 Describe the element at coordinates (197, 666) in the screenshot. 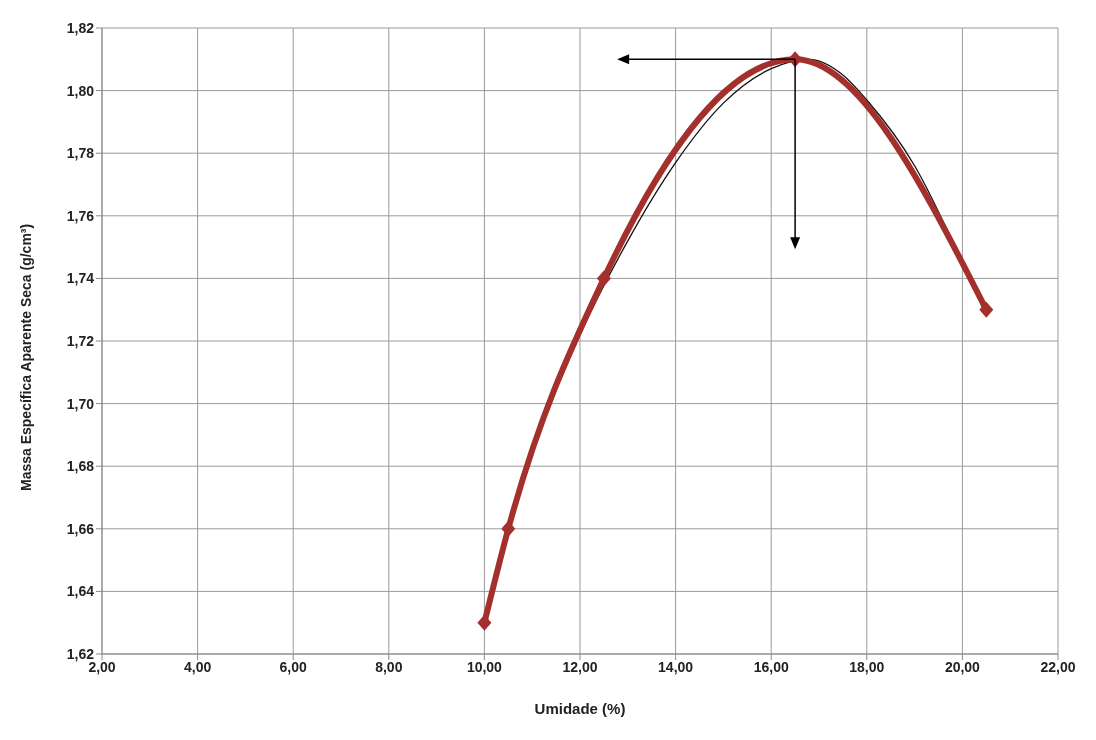

I see `x-tick-label: 4,00` at that location.